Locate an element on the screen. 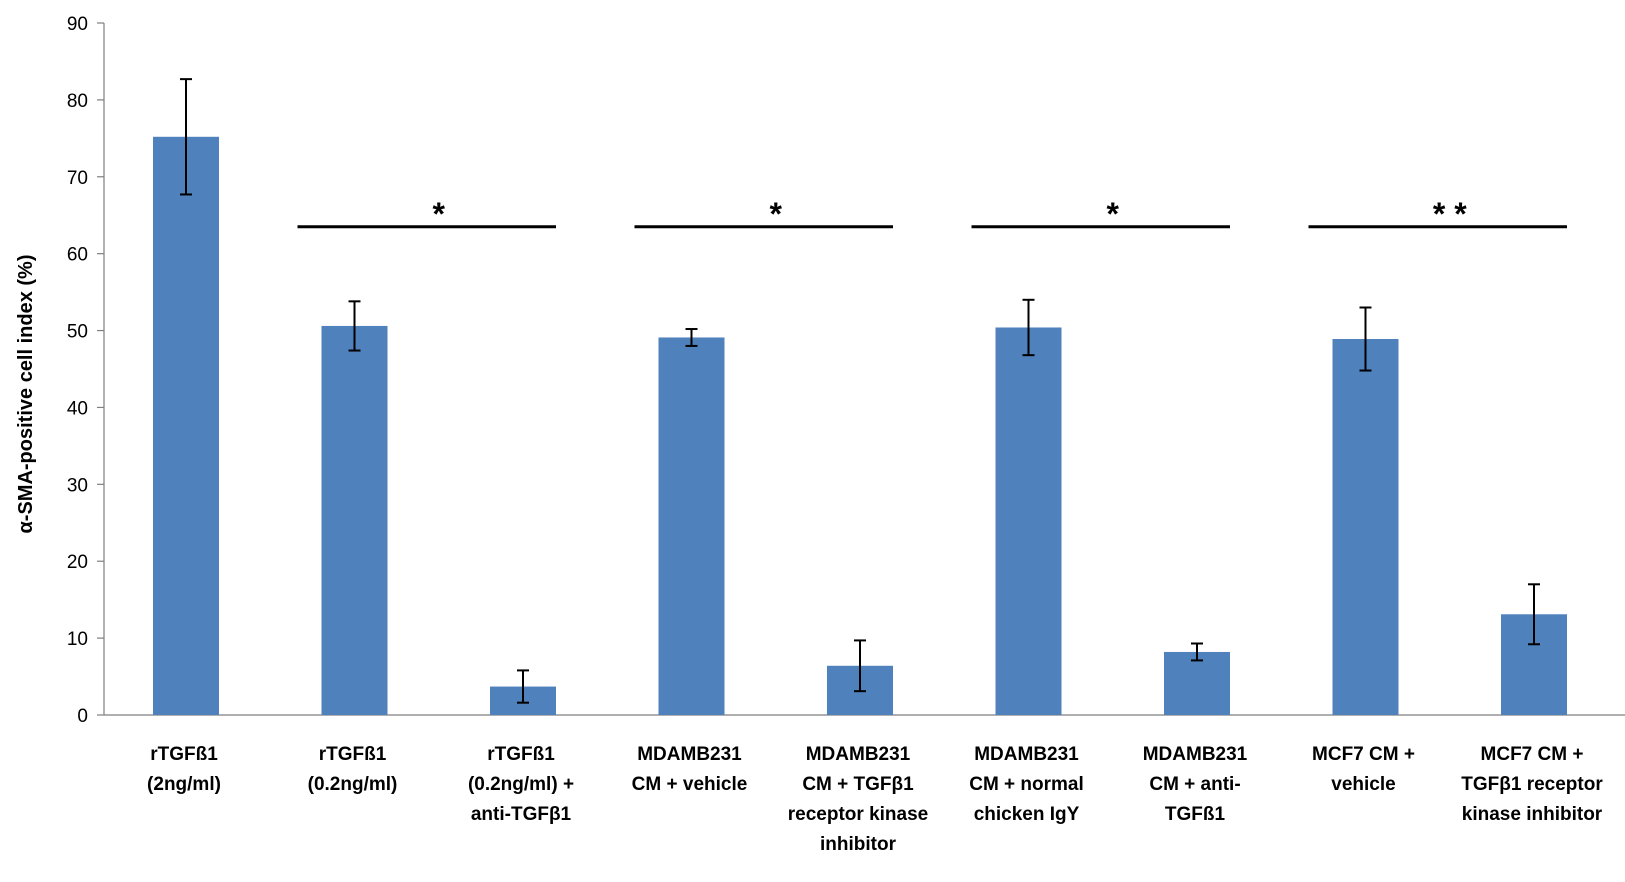 The width and height of the screenshot is (1625, 882). y-tick-label: 40 is located at coordinates (77, 408).